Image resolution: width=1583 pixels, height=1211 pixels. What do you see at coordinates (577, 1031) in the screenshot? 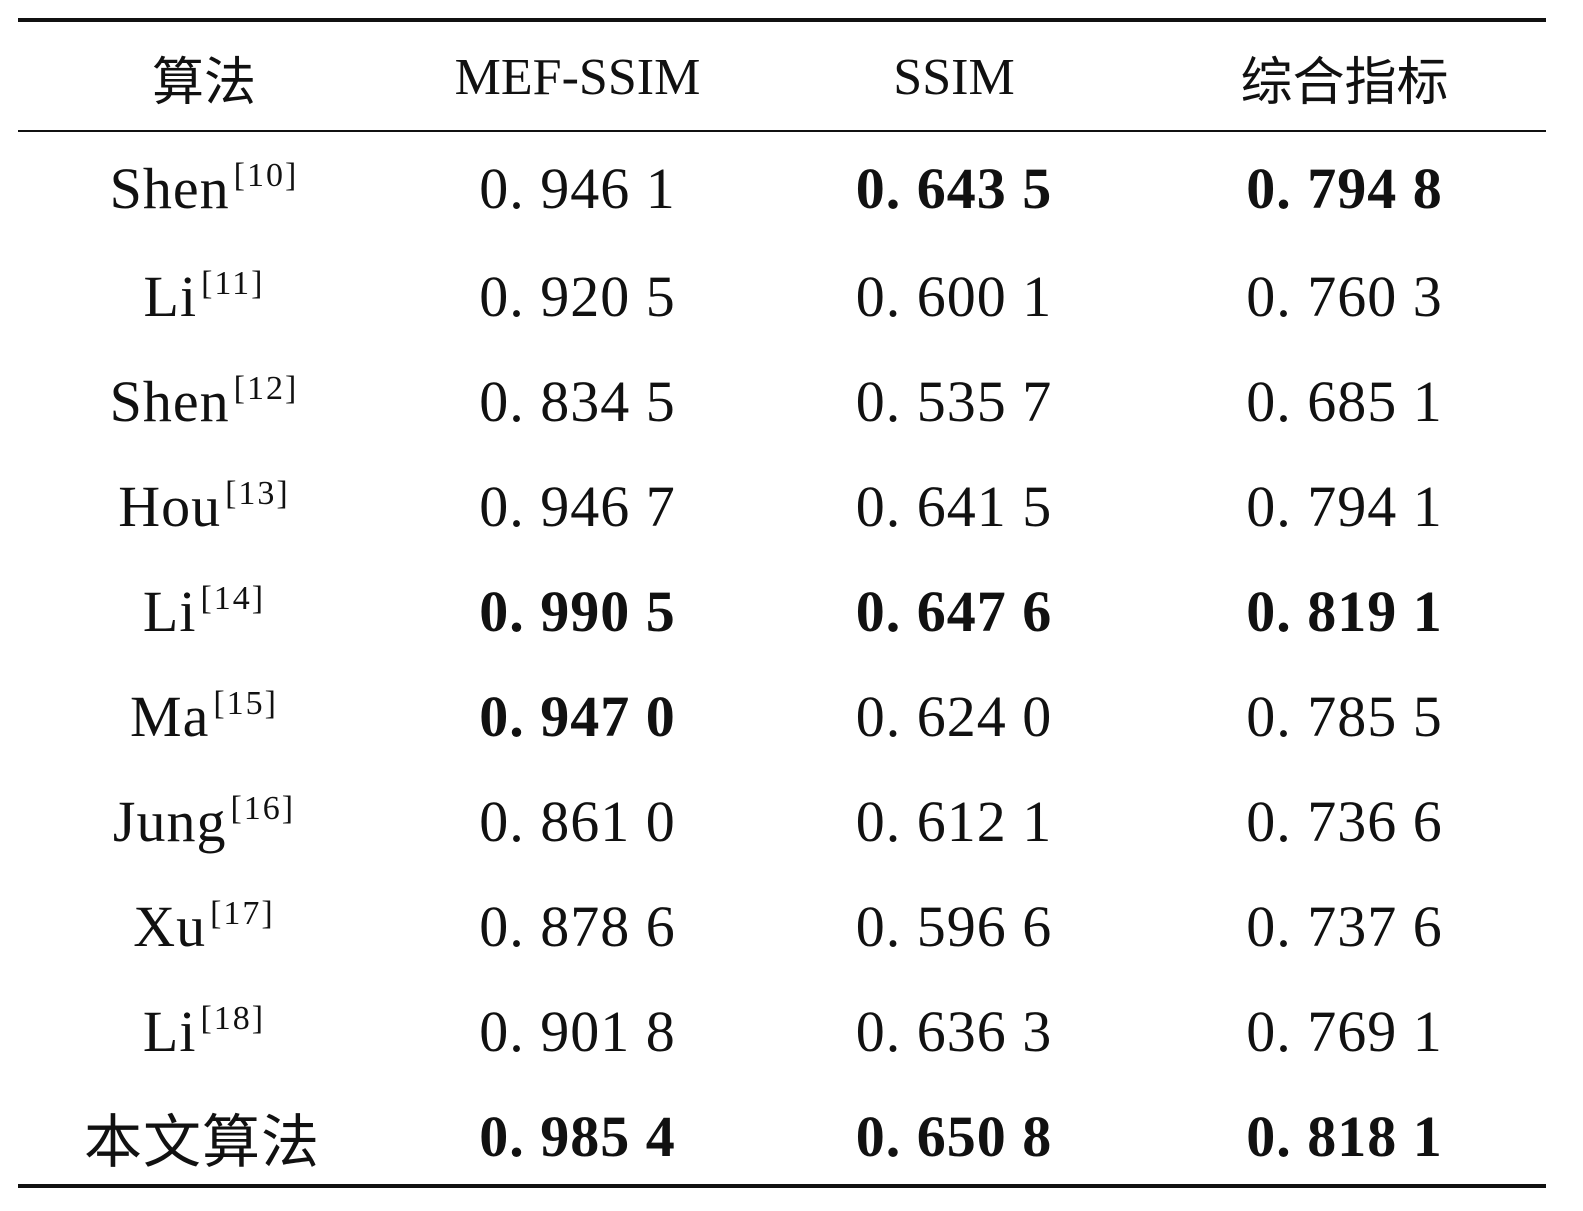
I see `mef-ssim-cell: 0. 901 8` at bounding box center [577, 1031].